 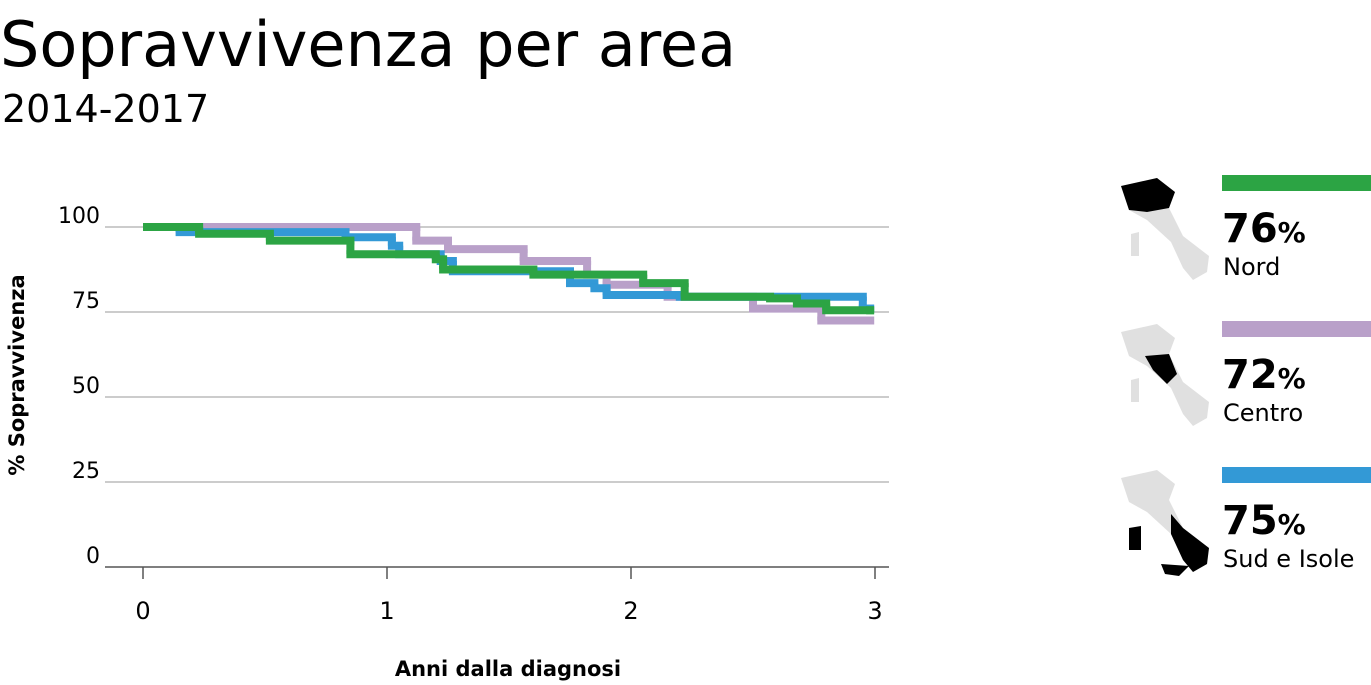 I want to click on chart-subtitle: 2014-2017, so click(x=105, y=109).